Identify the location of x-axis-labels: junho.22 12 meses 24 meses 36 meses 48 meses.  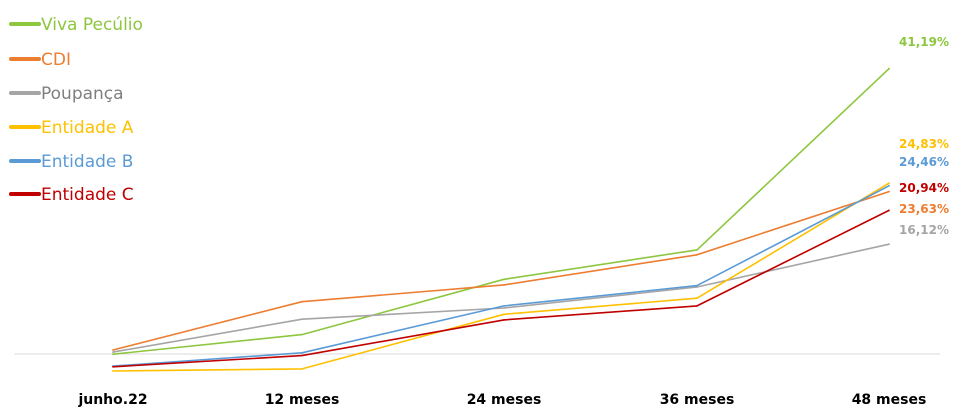
(501, 400).